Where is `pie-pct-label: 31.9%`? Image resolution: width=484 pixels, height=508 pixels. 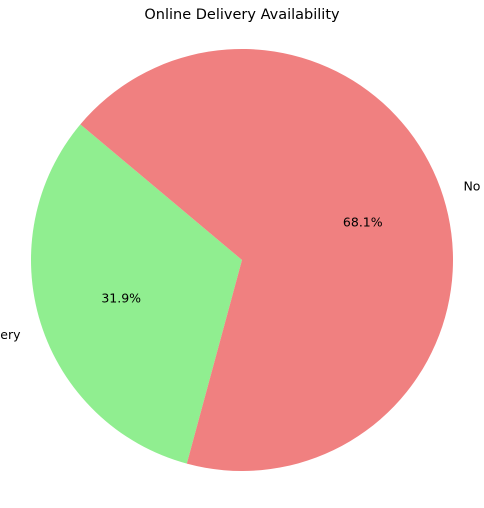 pie-pct-label: 31.9% is located at coordinates (121, 297).